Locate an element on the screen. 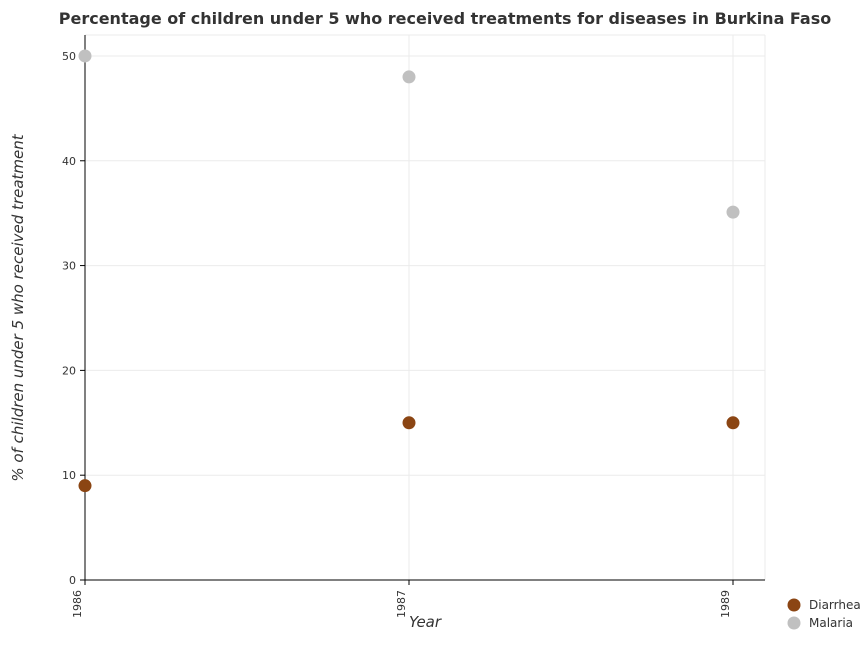  y-tick-label: 20 is located at coordinates (69, 370).